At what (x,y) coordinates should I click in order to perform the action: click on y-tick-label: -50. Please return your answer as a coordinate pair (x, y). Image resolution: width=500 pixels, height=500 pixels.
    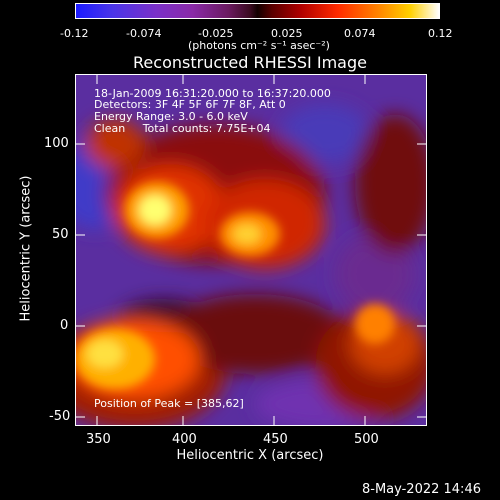
    Looking at the image, I should click on (60, 416).